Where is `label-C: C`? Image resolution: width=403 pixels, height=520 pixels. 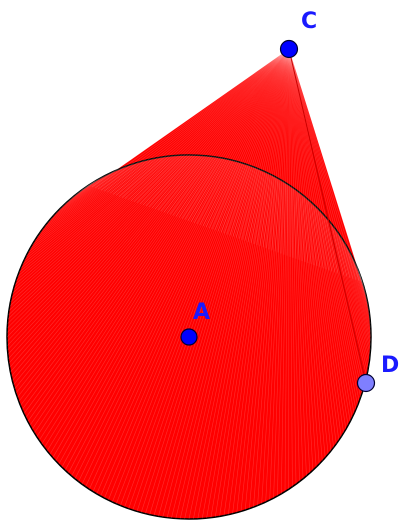
label-C: C is located at coordinates (309, 21).